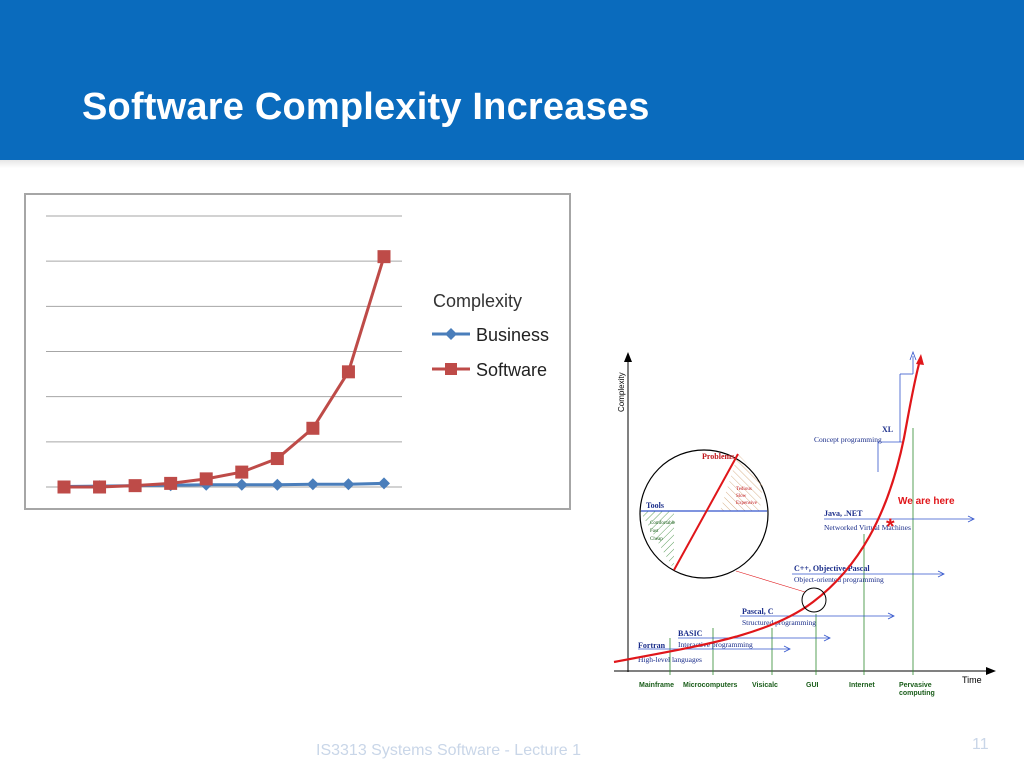  Describe the element at coordinates (710, 685) in the screenshot. I see `x-tick-label: Microcomputers` at that location.